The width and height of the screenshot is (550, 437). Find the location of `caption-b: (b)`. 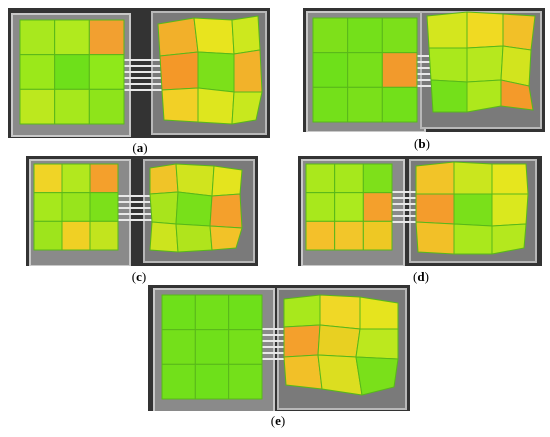

caption-b: (b) is located at coordinates (422, 143).